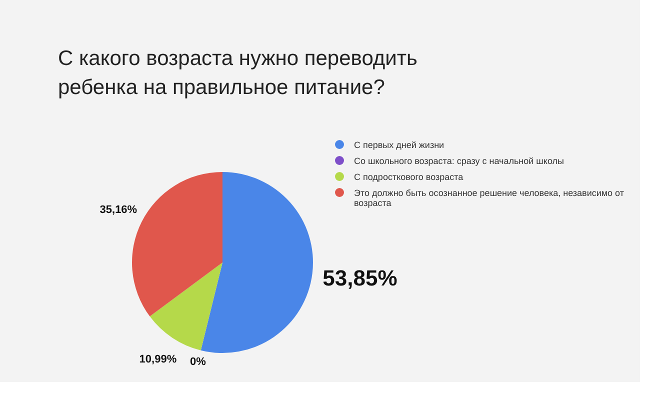  What do you see at coordinates (459, 161) in the screenshot?
I see `legend-label: Со школьного возраста: сразу с начальной школы` at bounding box center [459, 161].